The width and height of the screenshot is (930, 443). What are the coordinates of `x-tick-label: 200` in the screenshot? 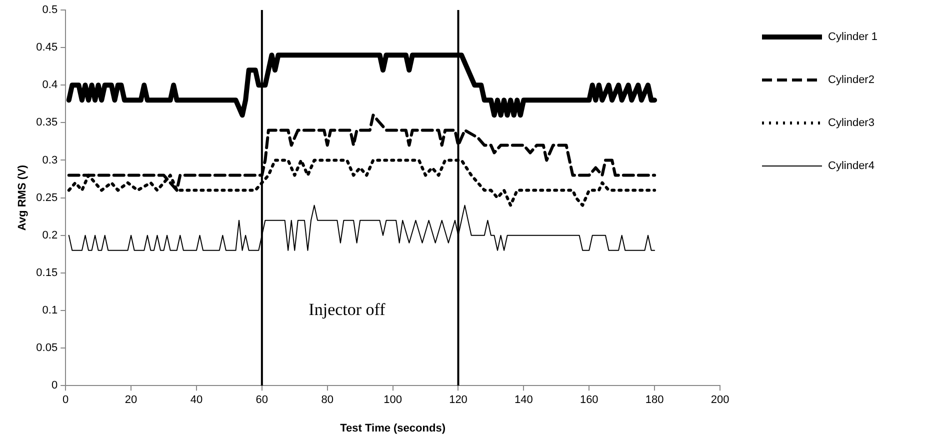 It's located at (720, 400).